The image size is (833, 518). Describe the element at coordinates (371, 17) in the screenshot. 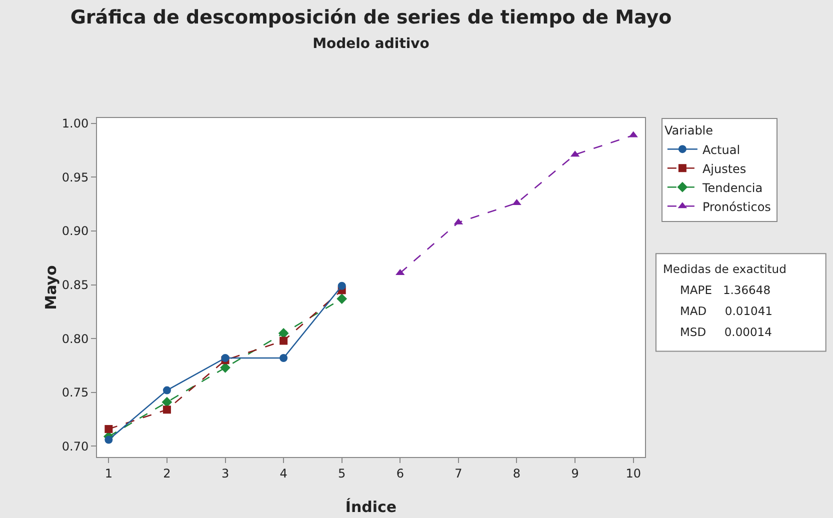

I see `chart-title: Gráfica de descomposición de series de tiempo de Mayo` at that location.